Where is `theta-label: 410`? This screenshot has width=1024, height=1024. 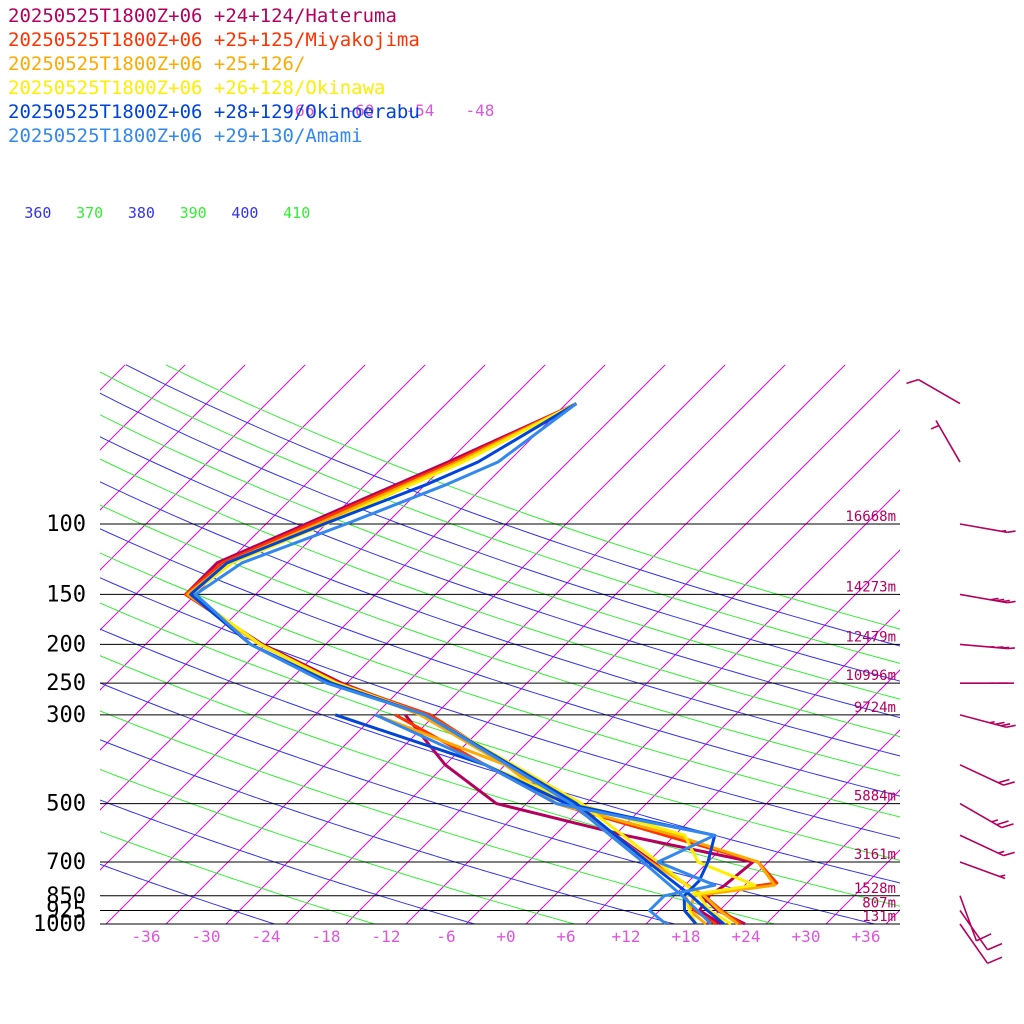 theta-label: 410 is located at coordinates (296, 213).